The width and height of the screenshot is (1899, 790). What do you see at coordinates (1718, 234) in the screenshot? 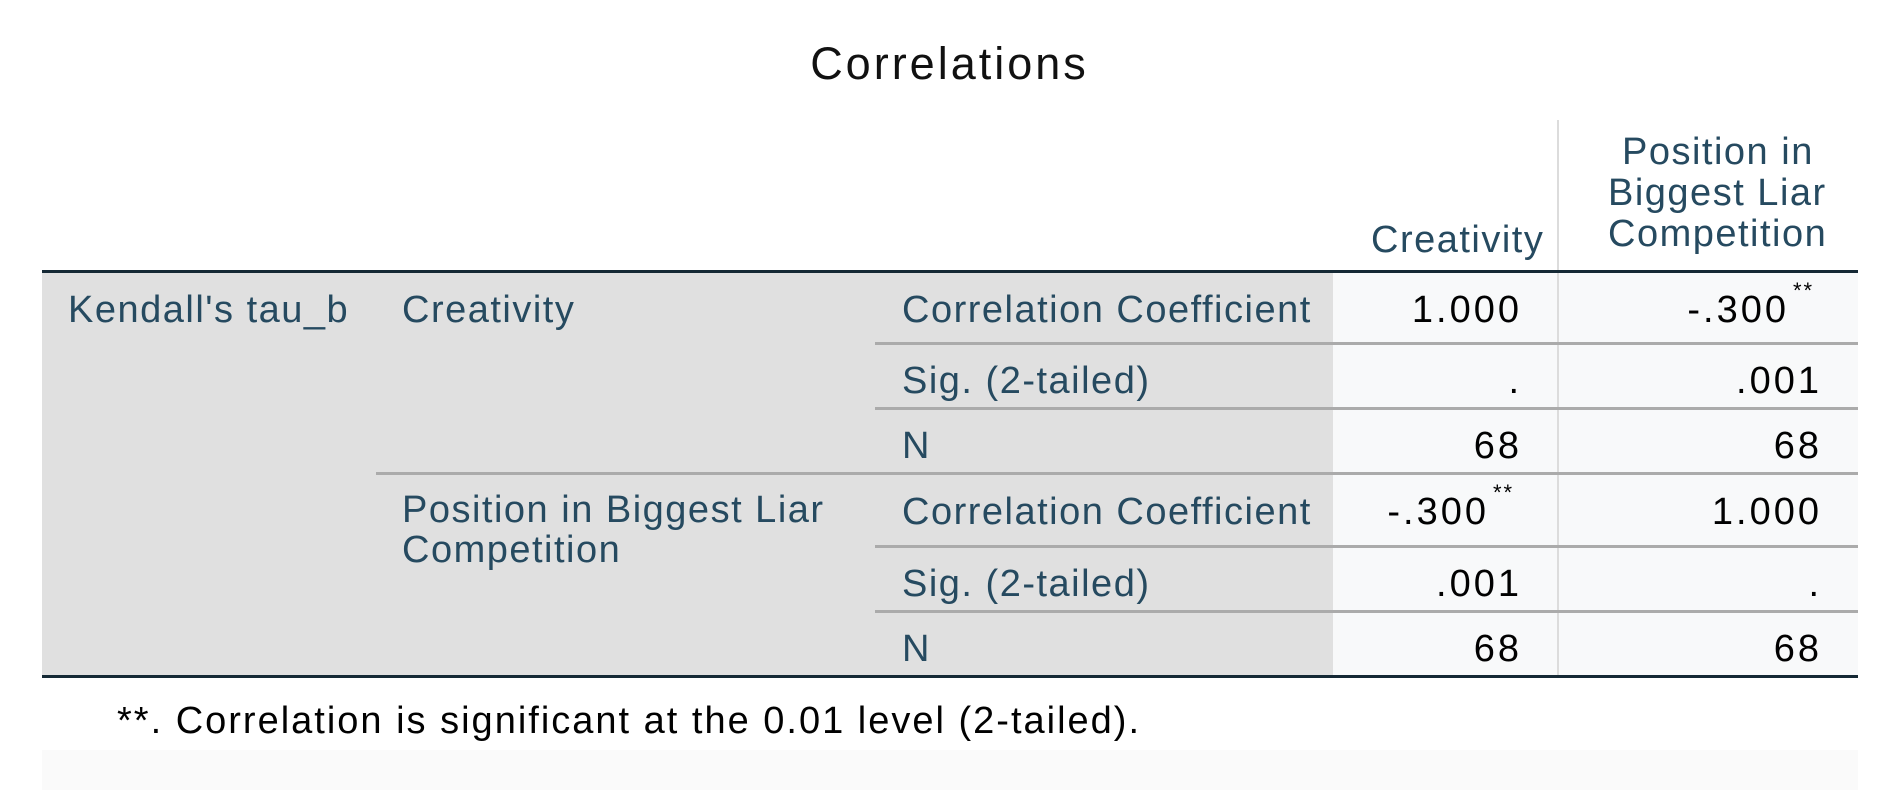
I see `column-header-position-line3: Competition` at bounding box center [1718, 234].